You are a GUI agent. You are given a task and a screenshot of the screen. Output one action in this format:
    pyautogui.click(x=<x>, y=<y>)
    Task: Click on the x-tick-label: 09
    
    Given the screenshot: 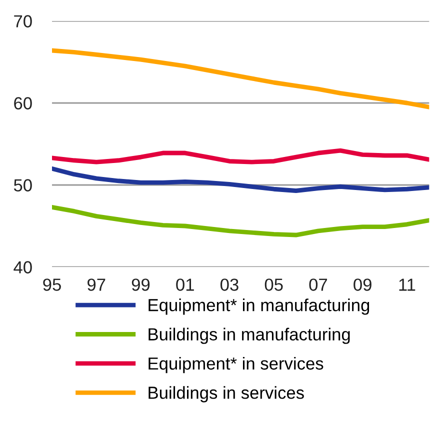 What is the action you would take?
    pyautogui.click(x=363, y=284)
    